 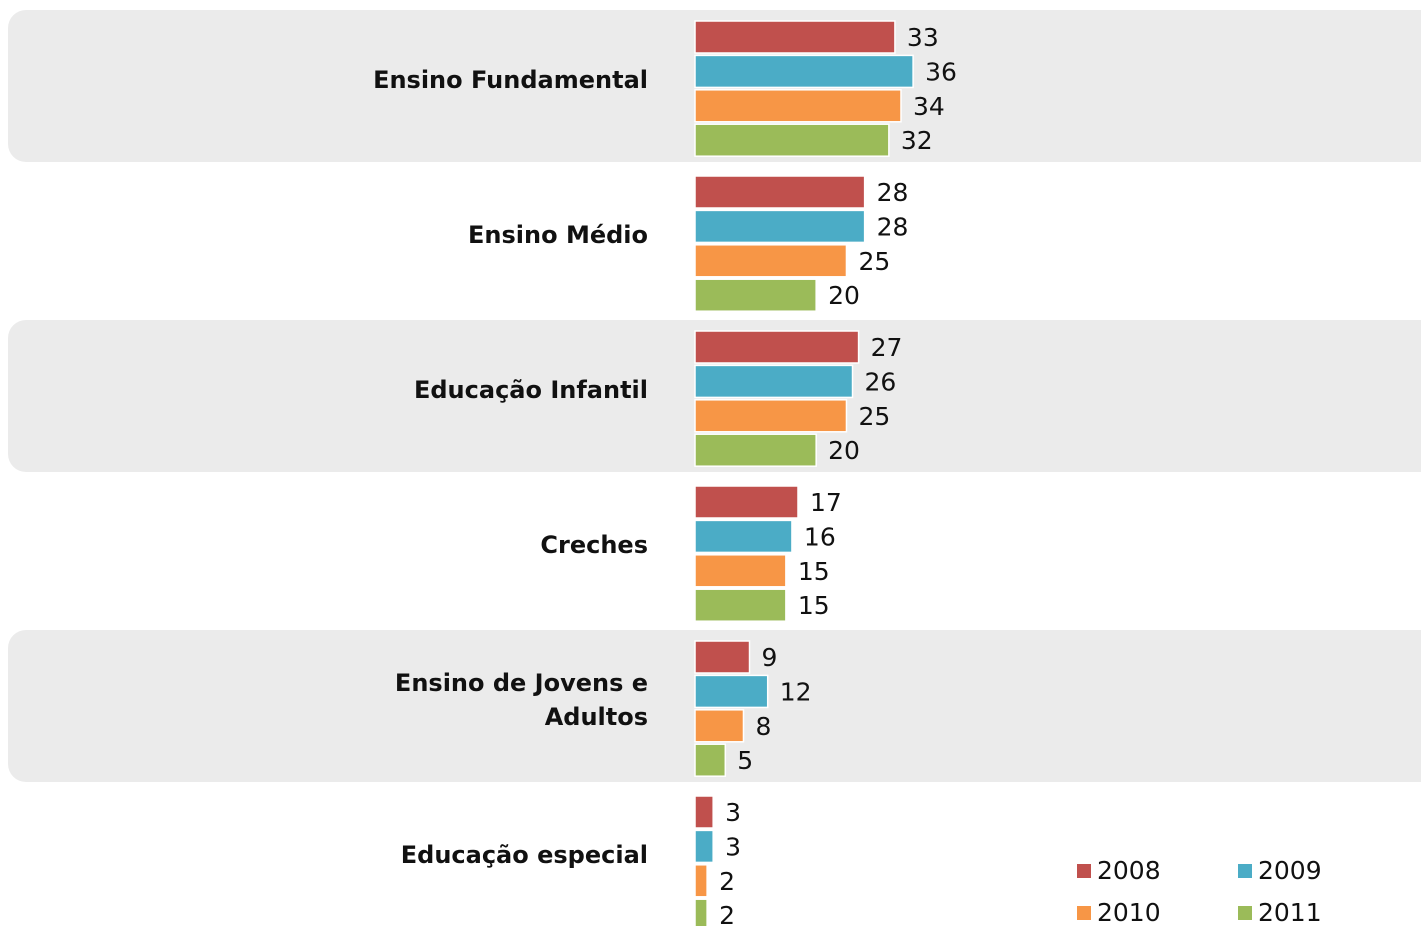 What do you see at coordinates (1129, 912) in the screenshot?
I see `legend-label: 2010` at bounding box center [1129, 912].